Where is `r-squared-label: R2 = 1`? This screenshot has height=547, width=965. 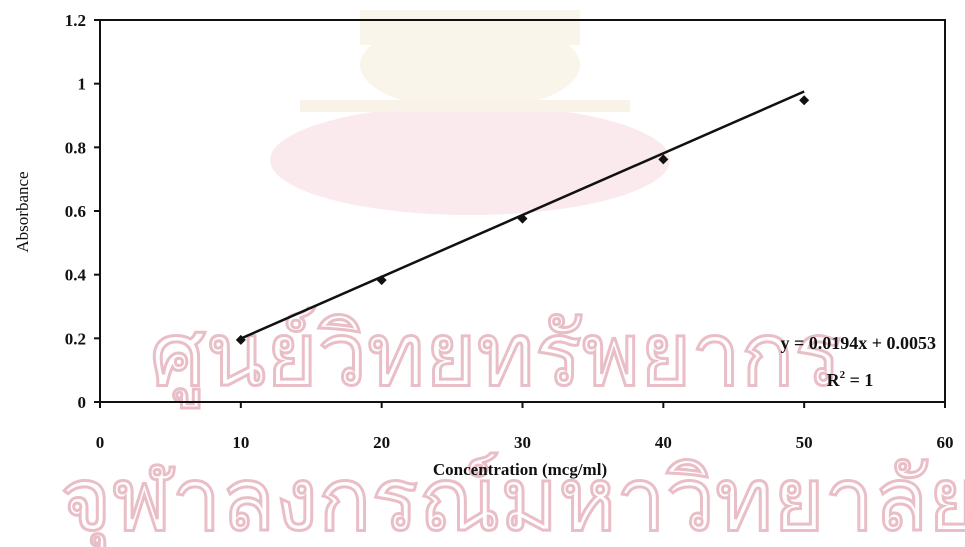
r-squared-label: R2 = 1 is located at coordinates (850, 379).